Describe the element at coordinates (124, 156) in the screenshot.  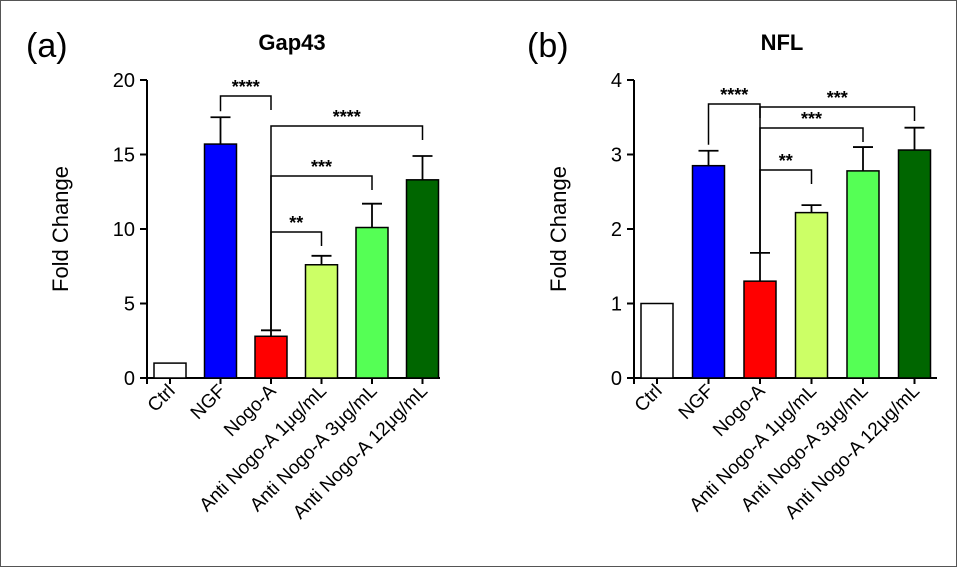
I see `y-tick-label: 15` at that location.